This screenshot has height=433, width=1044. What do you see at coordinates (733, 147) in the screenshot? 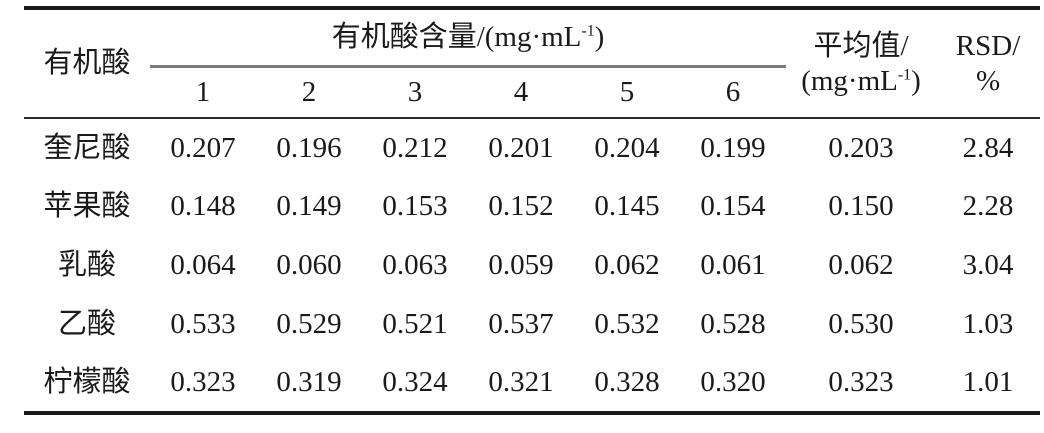
I see `value-cell: 0.199` at bounding box center [733, 147].